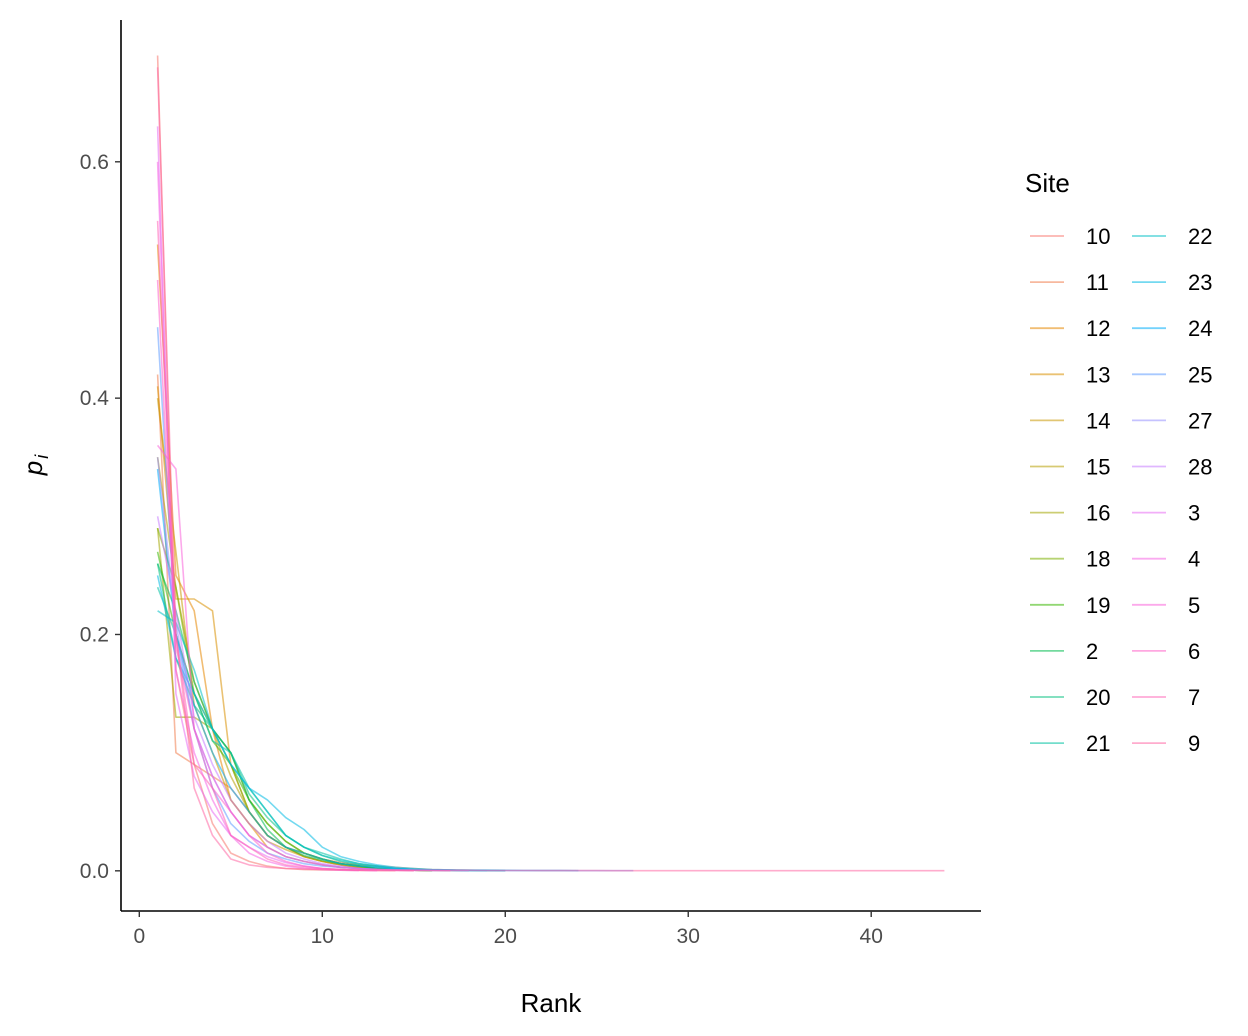  I want to click on legend-title: Site, so click(1047, 183).